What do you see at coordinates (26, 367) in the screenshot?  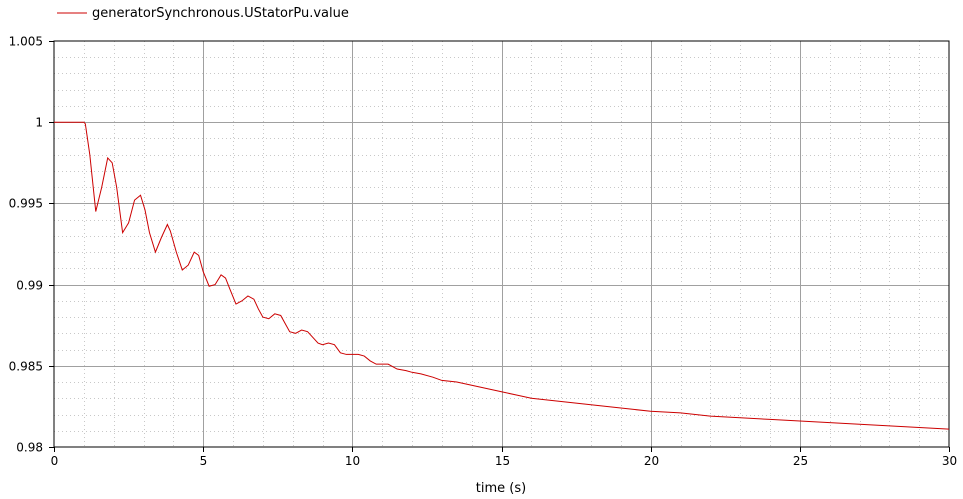 I see `y-tick-label: 0.985` at bounding box center [26, 367].